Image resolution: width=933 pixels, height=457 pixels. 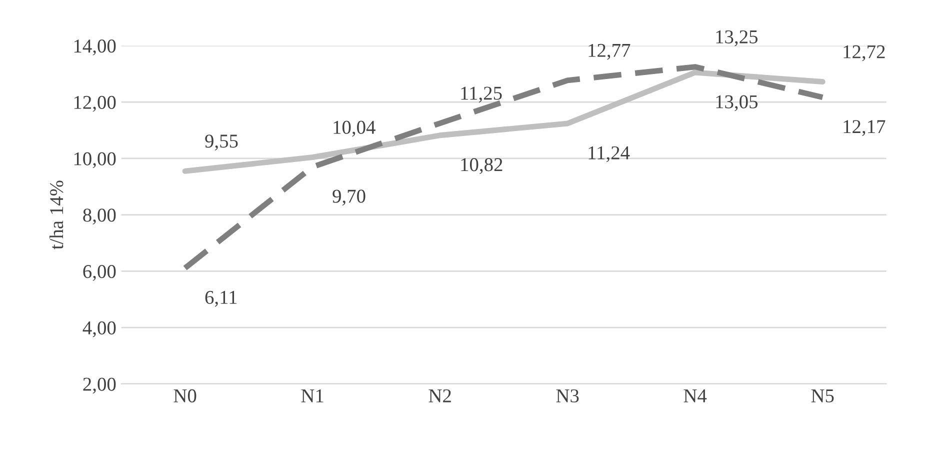 I want to click on y-tick-label: 4,00, so click(x=99, y=329).